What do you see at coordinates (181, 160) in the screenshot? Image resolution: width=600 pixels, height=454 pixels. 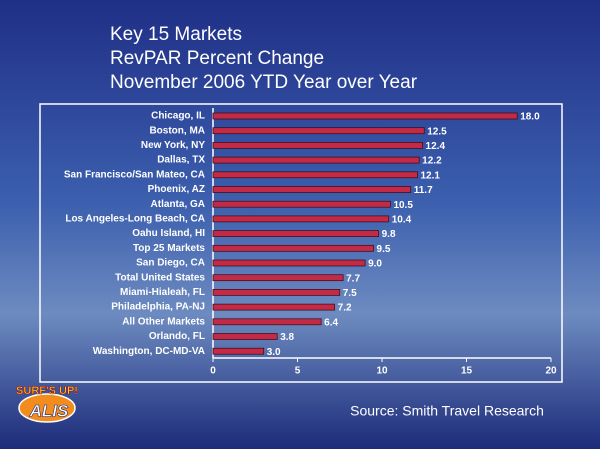 I see `category-label: Dallas, TX` at bounding box center [181, 160].